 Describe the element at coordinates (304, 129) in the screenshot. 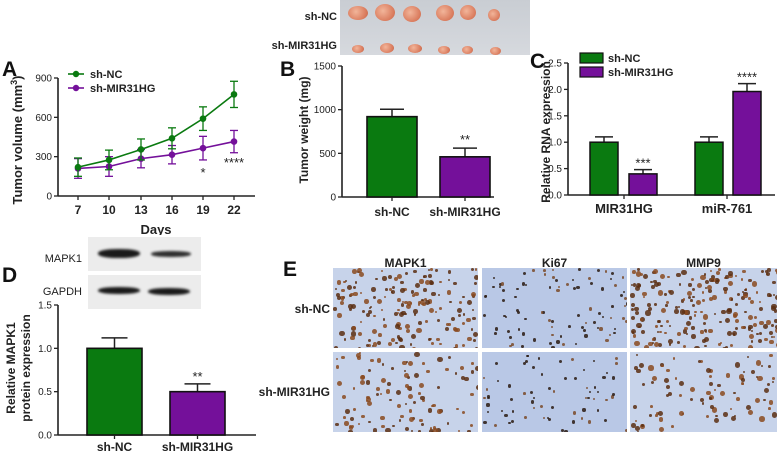

I see `svg-text: Tumor weight (mg)` at that location.